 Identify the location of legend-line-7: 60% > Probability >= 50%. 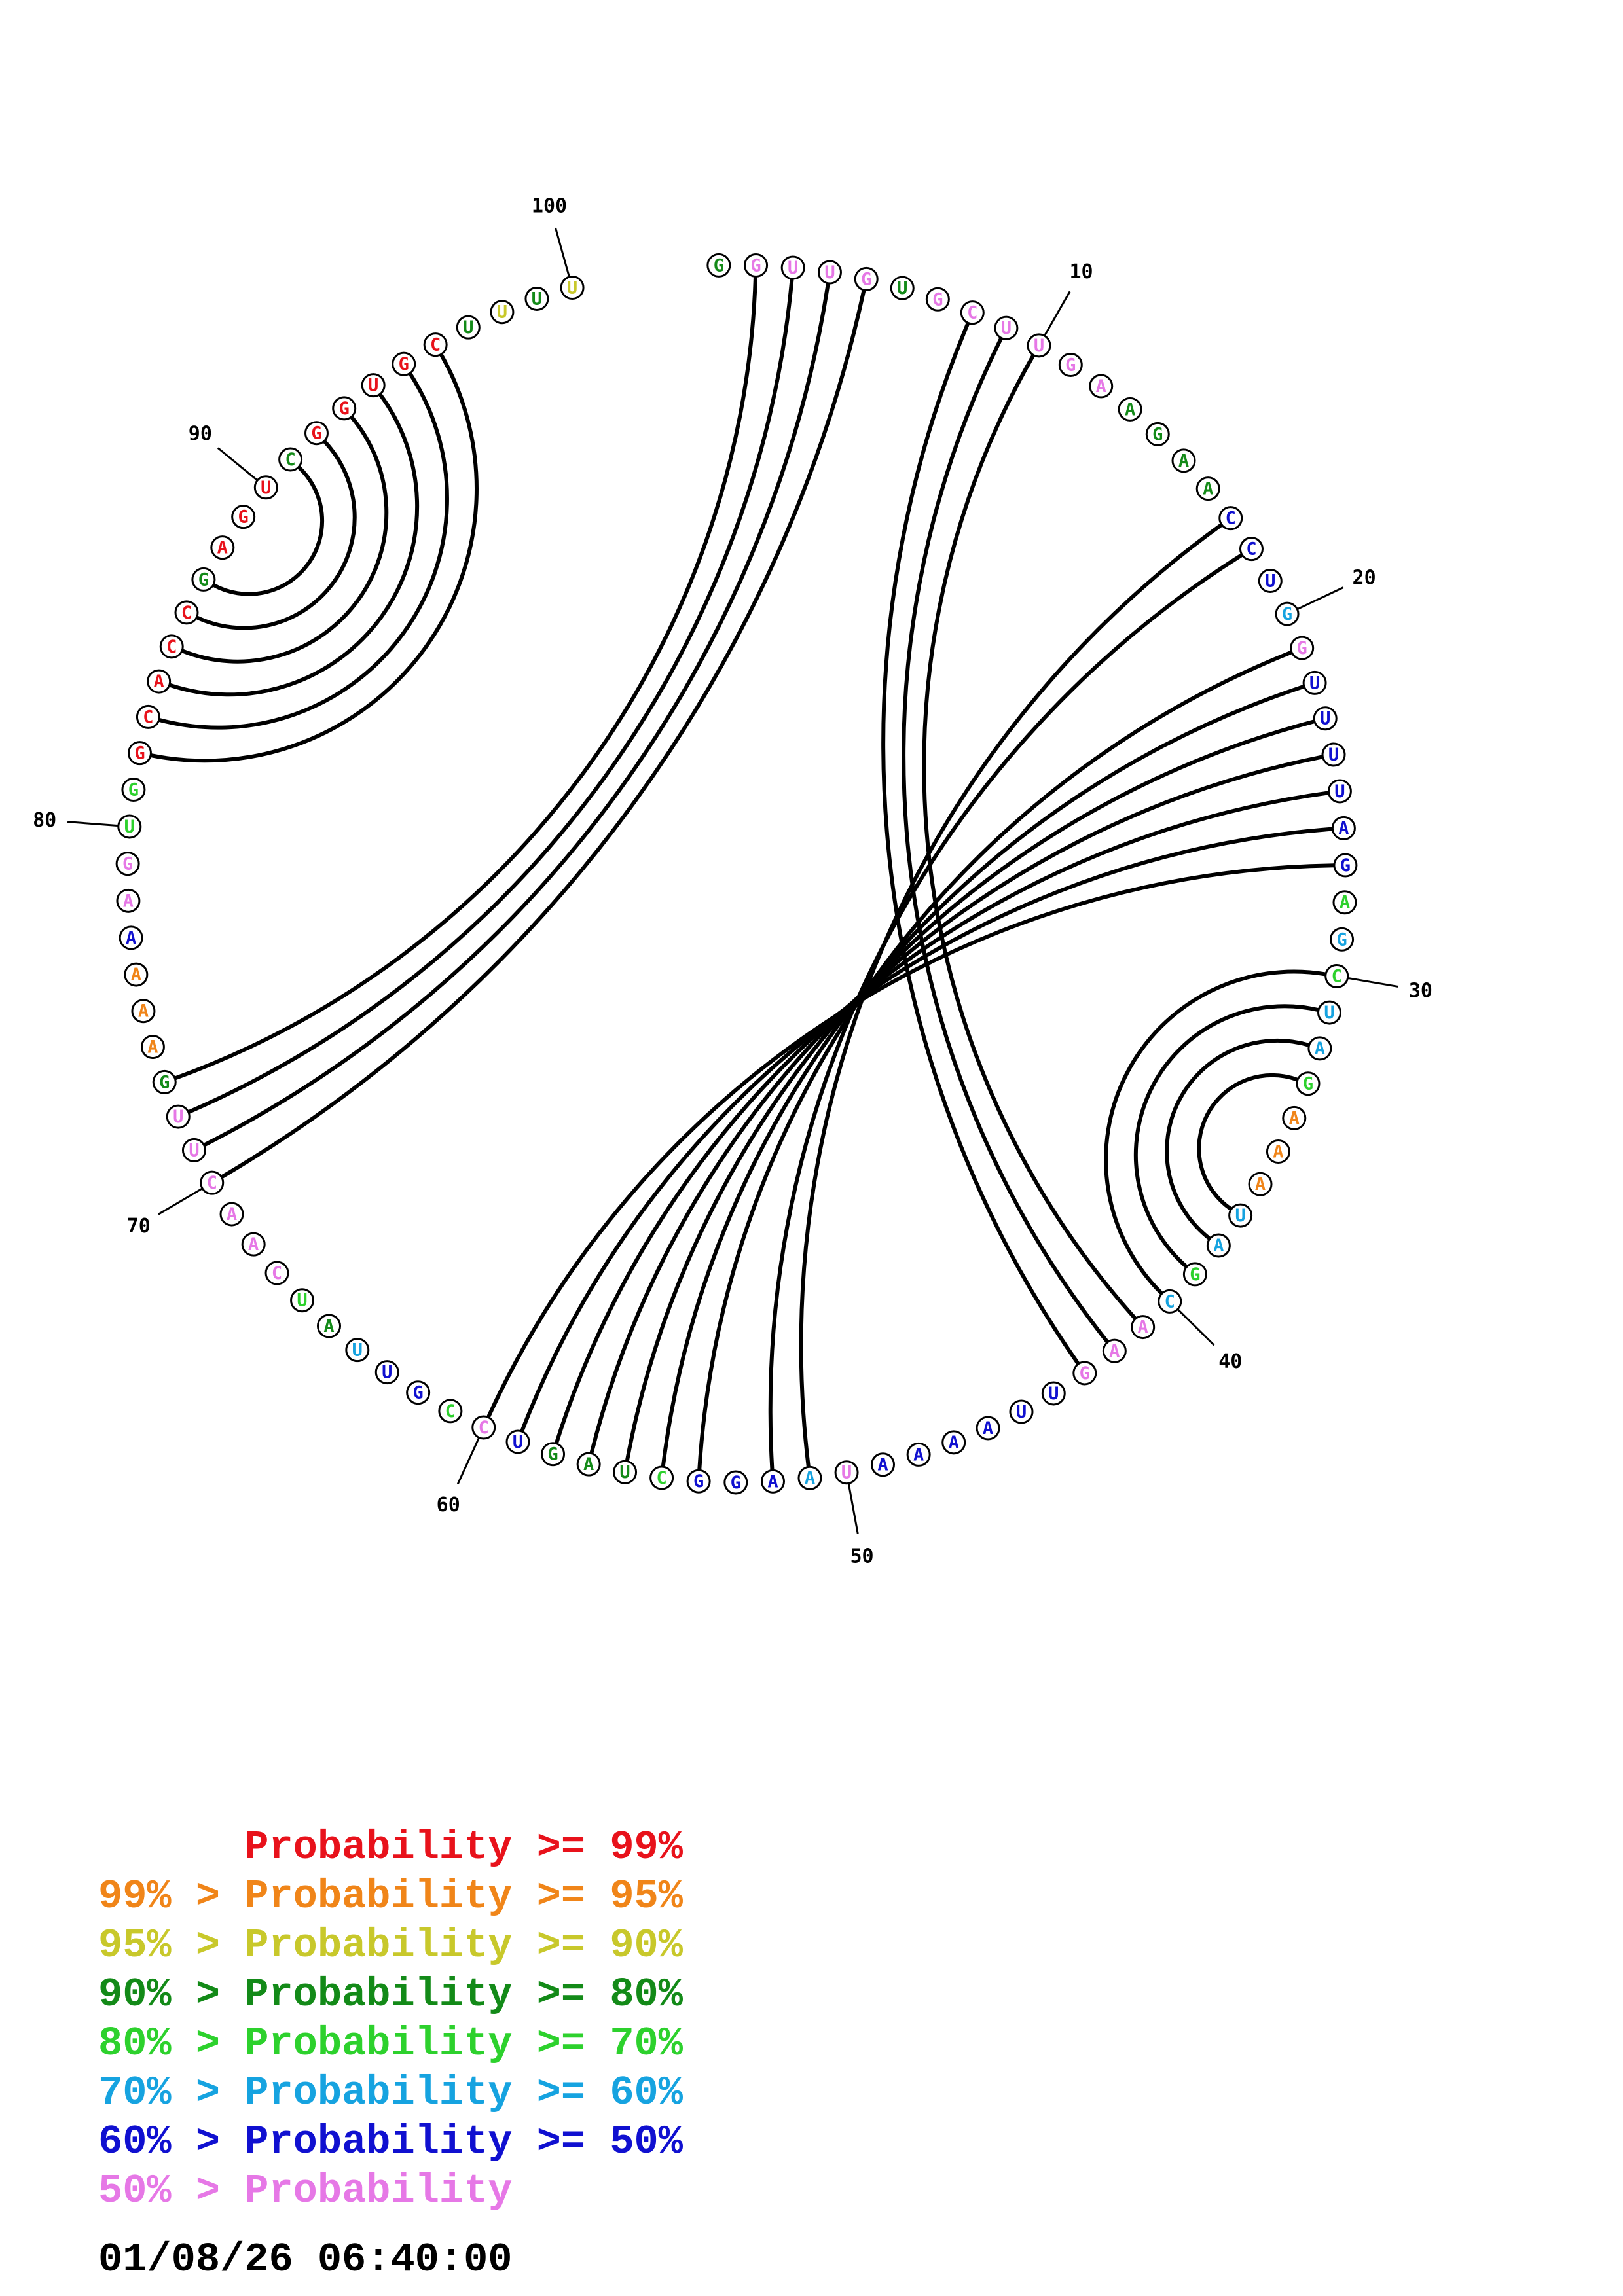
(390, 2141).